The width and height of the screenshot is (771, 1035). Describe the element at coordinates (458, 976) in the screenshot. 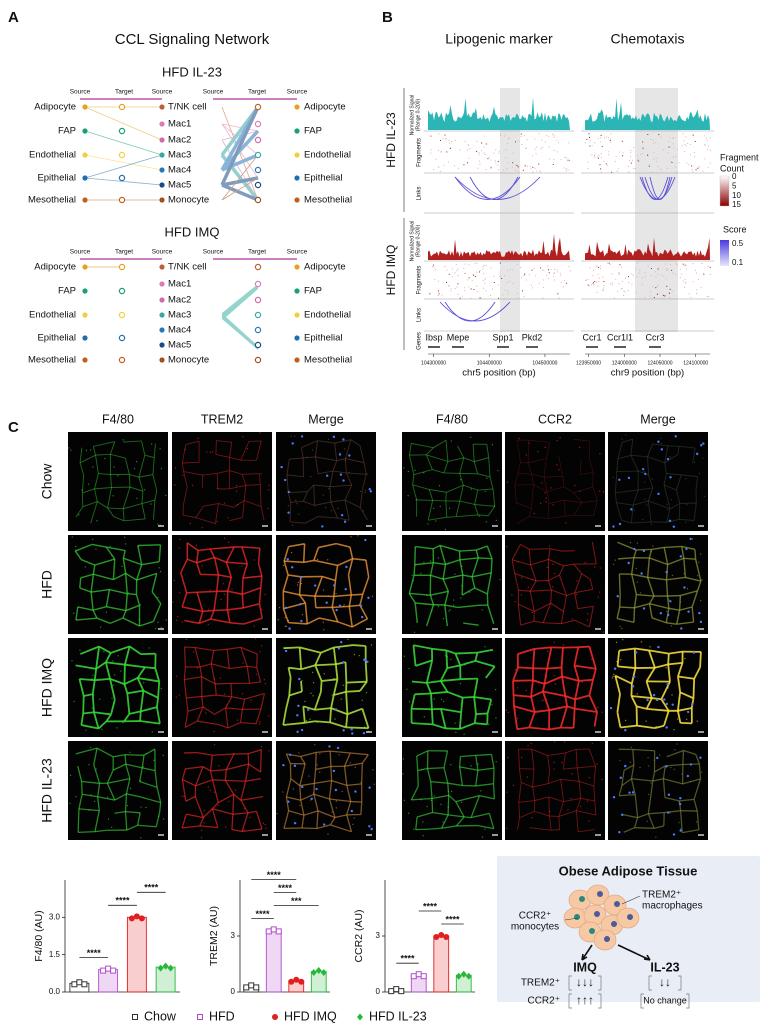

I see `replicate-point` at that location.